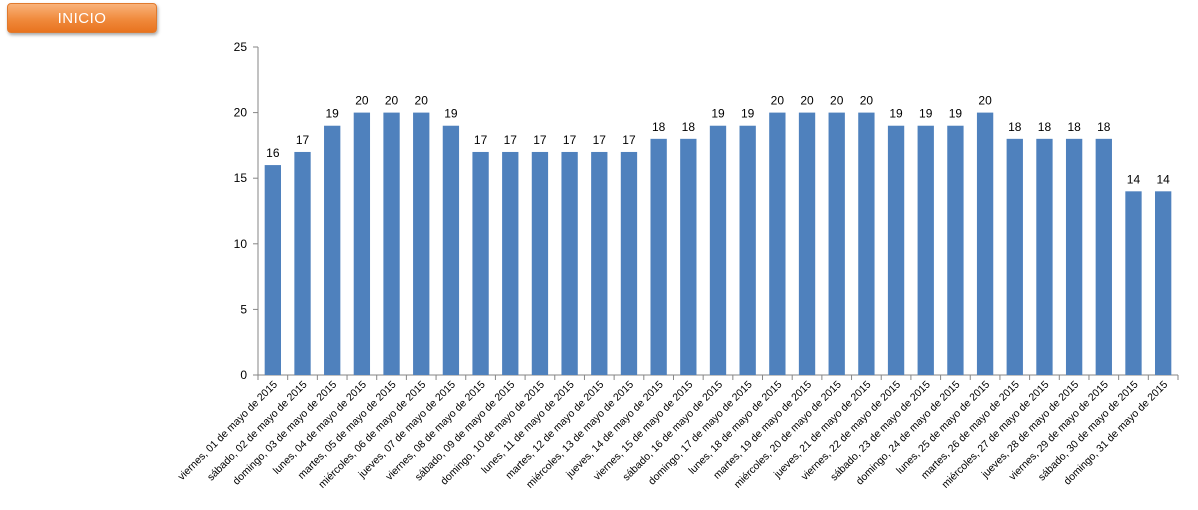 Image resolution: width=1198 pixels, height=510 pixels. I want to click on y-tick-label: 5, so click(243, 309).